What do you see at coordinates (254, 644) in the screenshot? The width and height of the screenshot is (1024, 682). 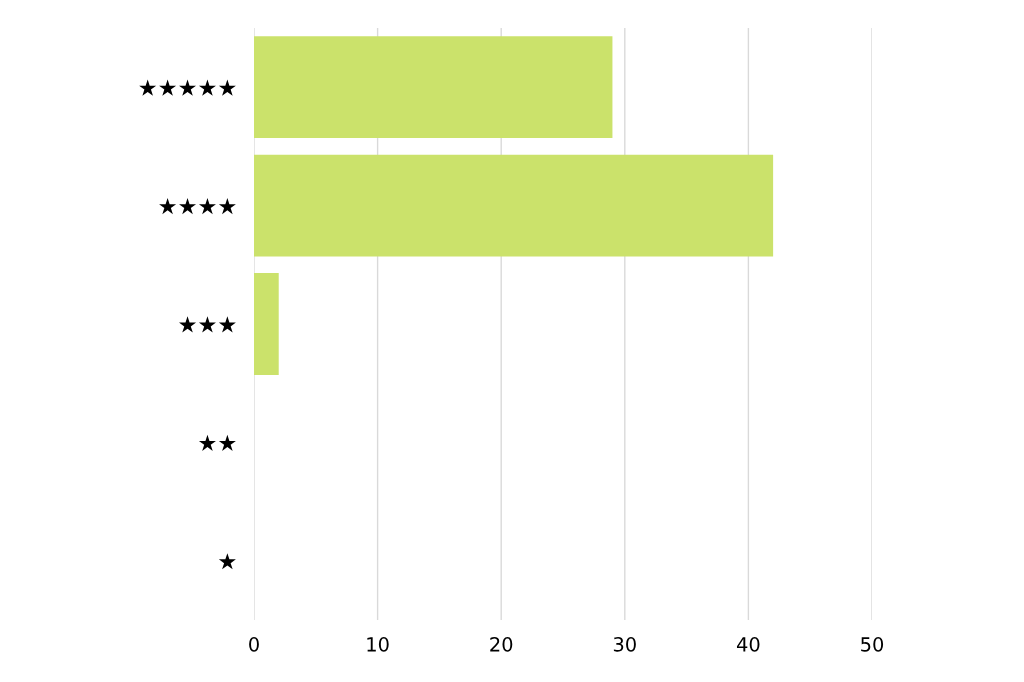 I see `x-tick-label: 0` at bounding box center [254, 644].